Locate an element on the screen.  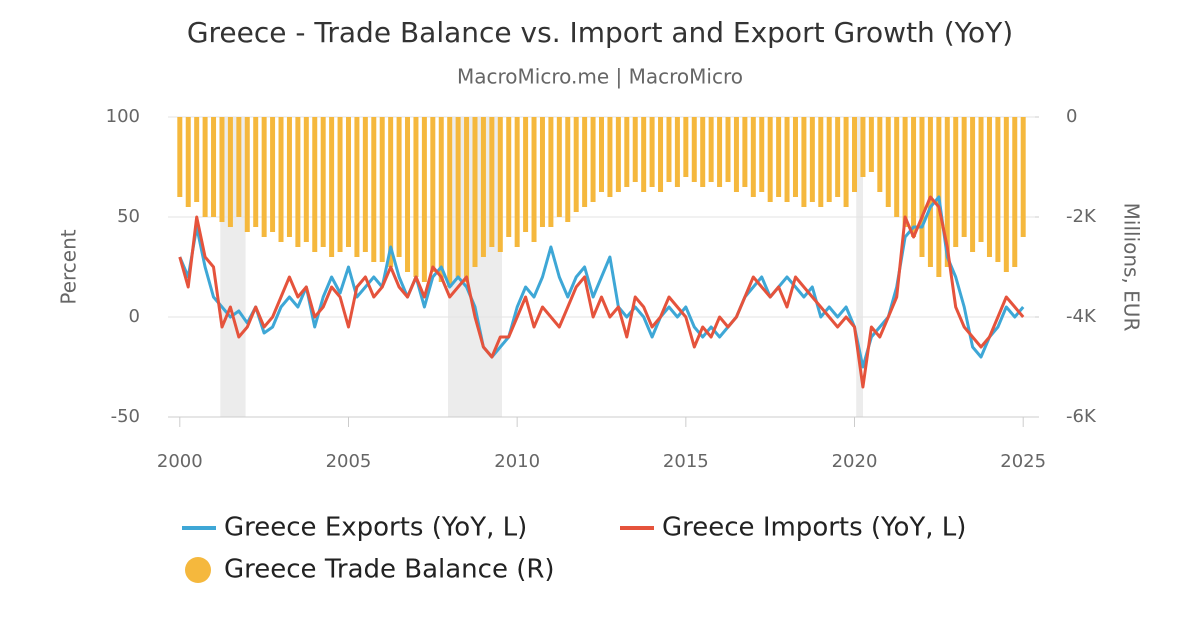
x-tick-label: 2000 is located at coordinates (180, 461).